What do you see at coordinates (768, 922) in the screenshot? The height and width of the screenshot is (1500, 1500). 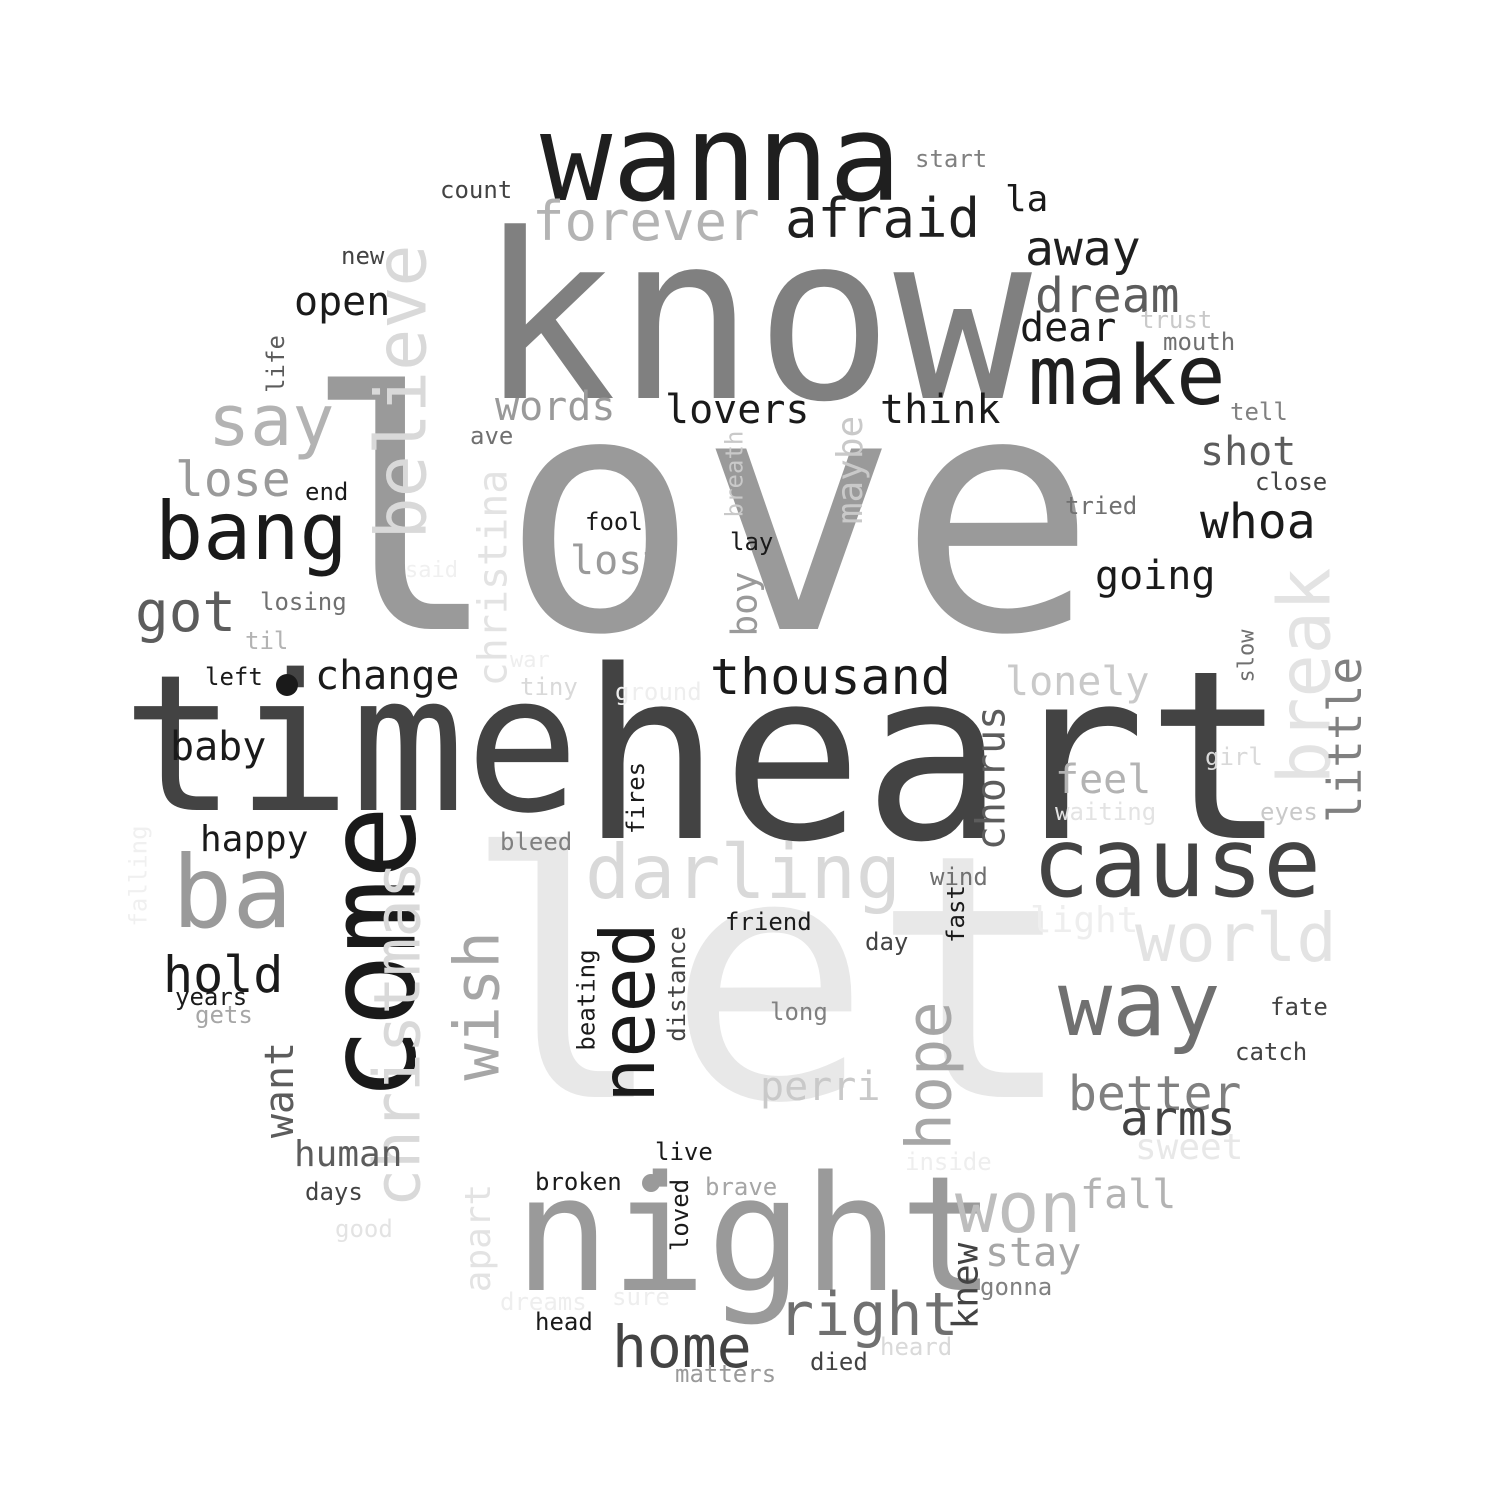 I see `word-friend: friend` at bounding box center [768, 922].